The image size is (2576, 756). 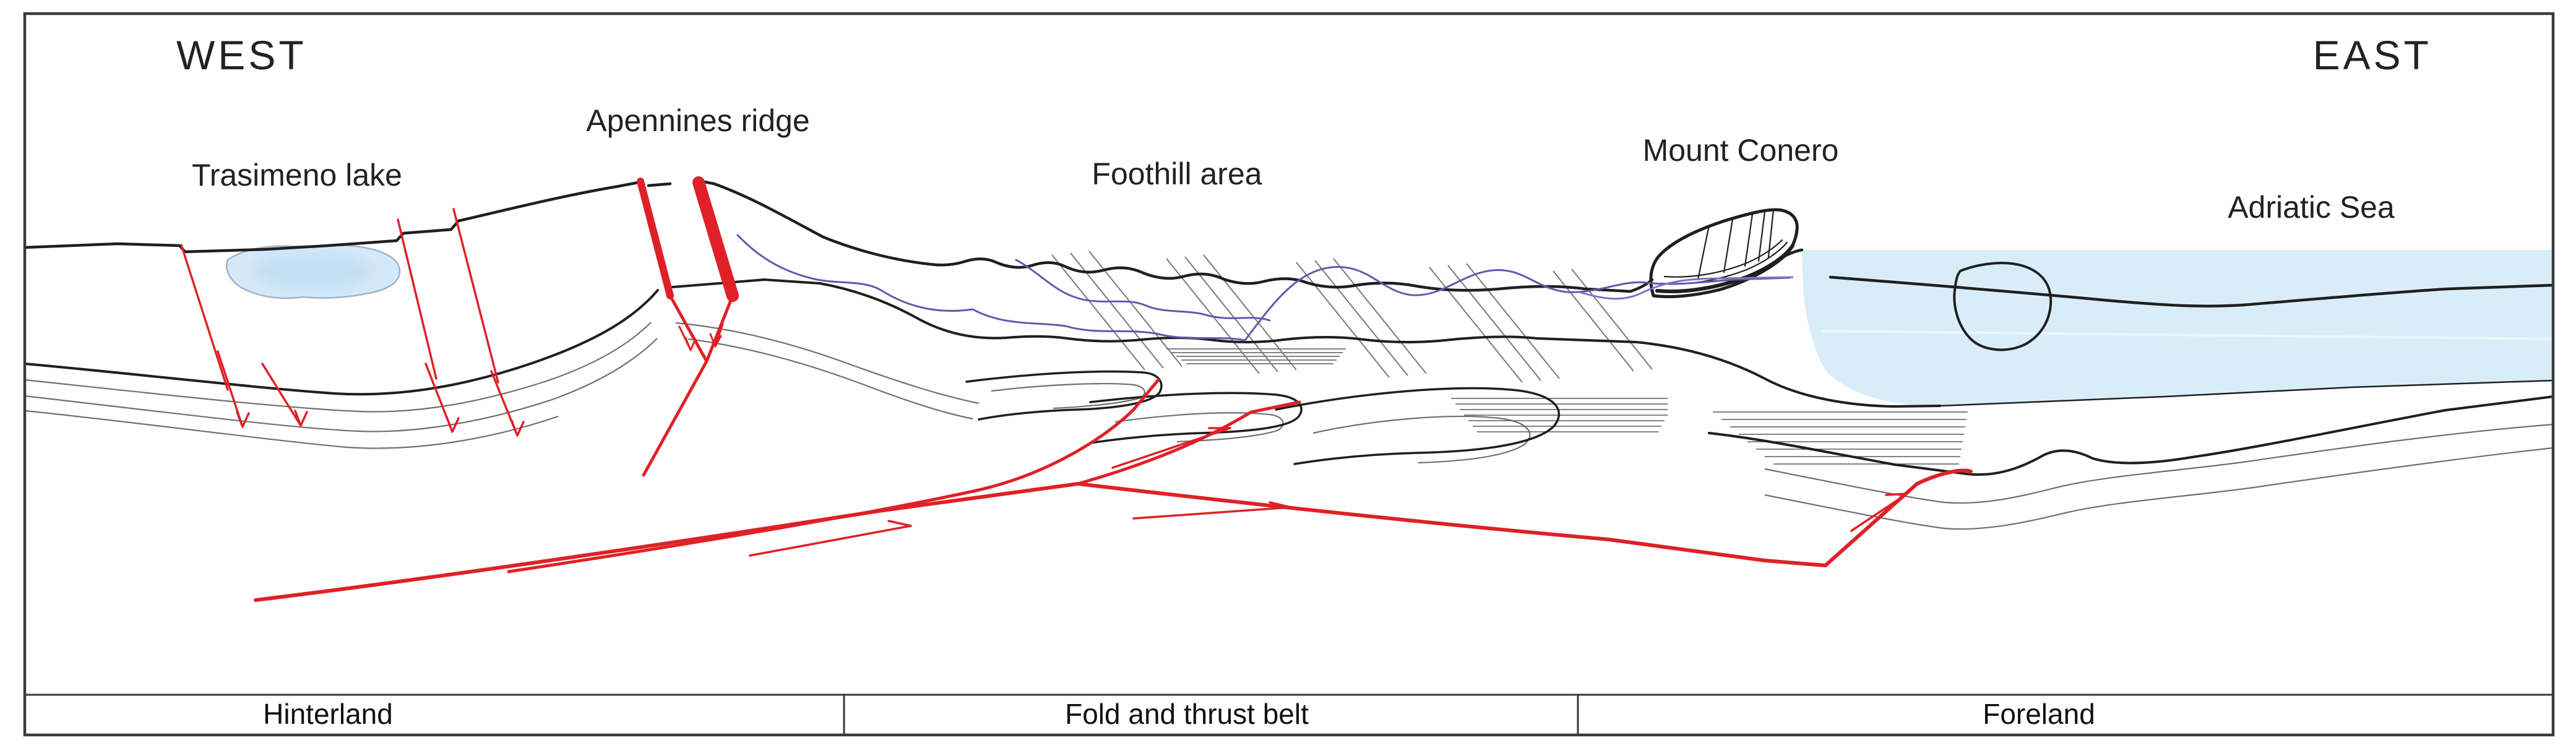 What do you see at coordinates (1686, 288) in the screenshot?
I see `groundwater-line-conero` at bounding box center [1686, 288].